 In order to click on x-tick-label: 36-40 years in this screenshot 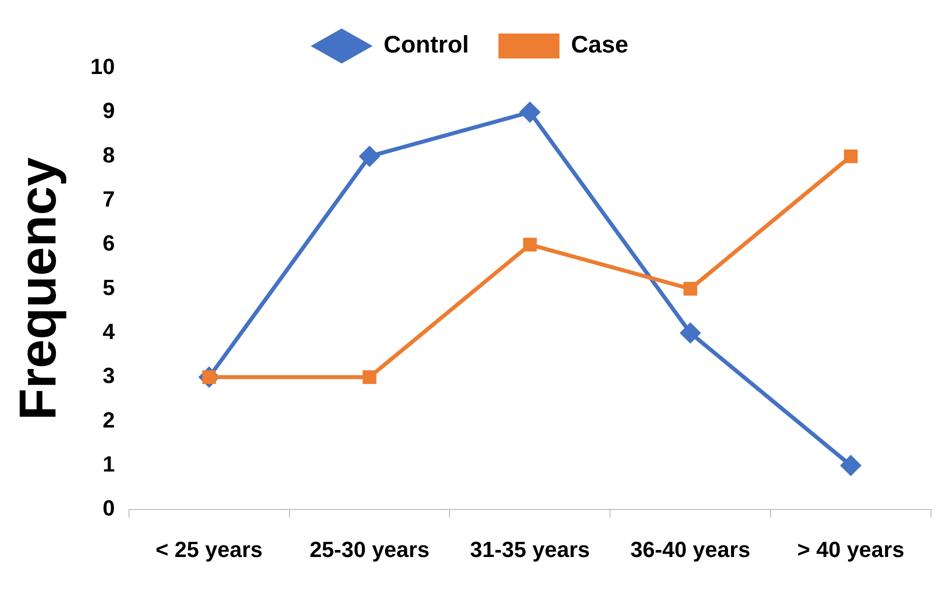, I will do `click(690, 549)`.